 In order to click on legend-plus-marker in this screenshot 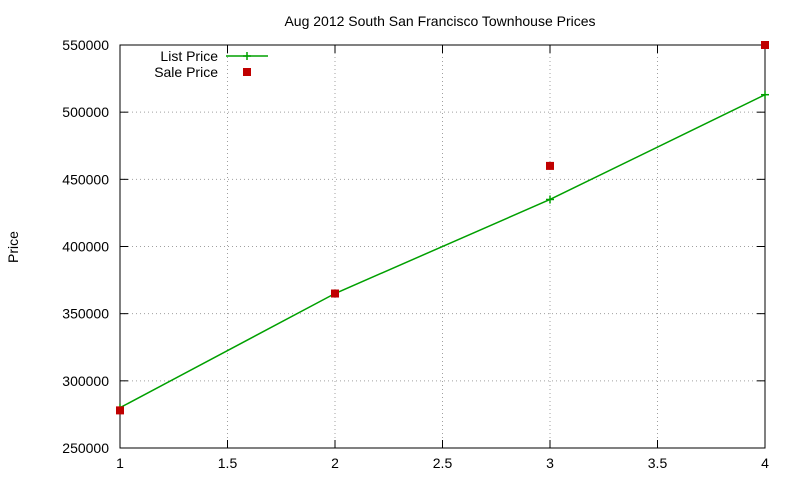, I will do `click(247, 56)`.